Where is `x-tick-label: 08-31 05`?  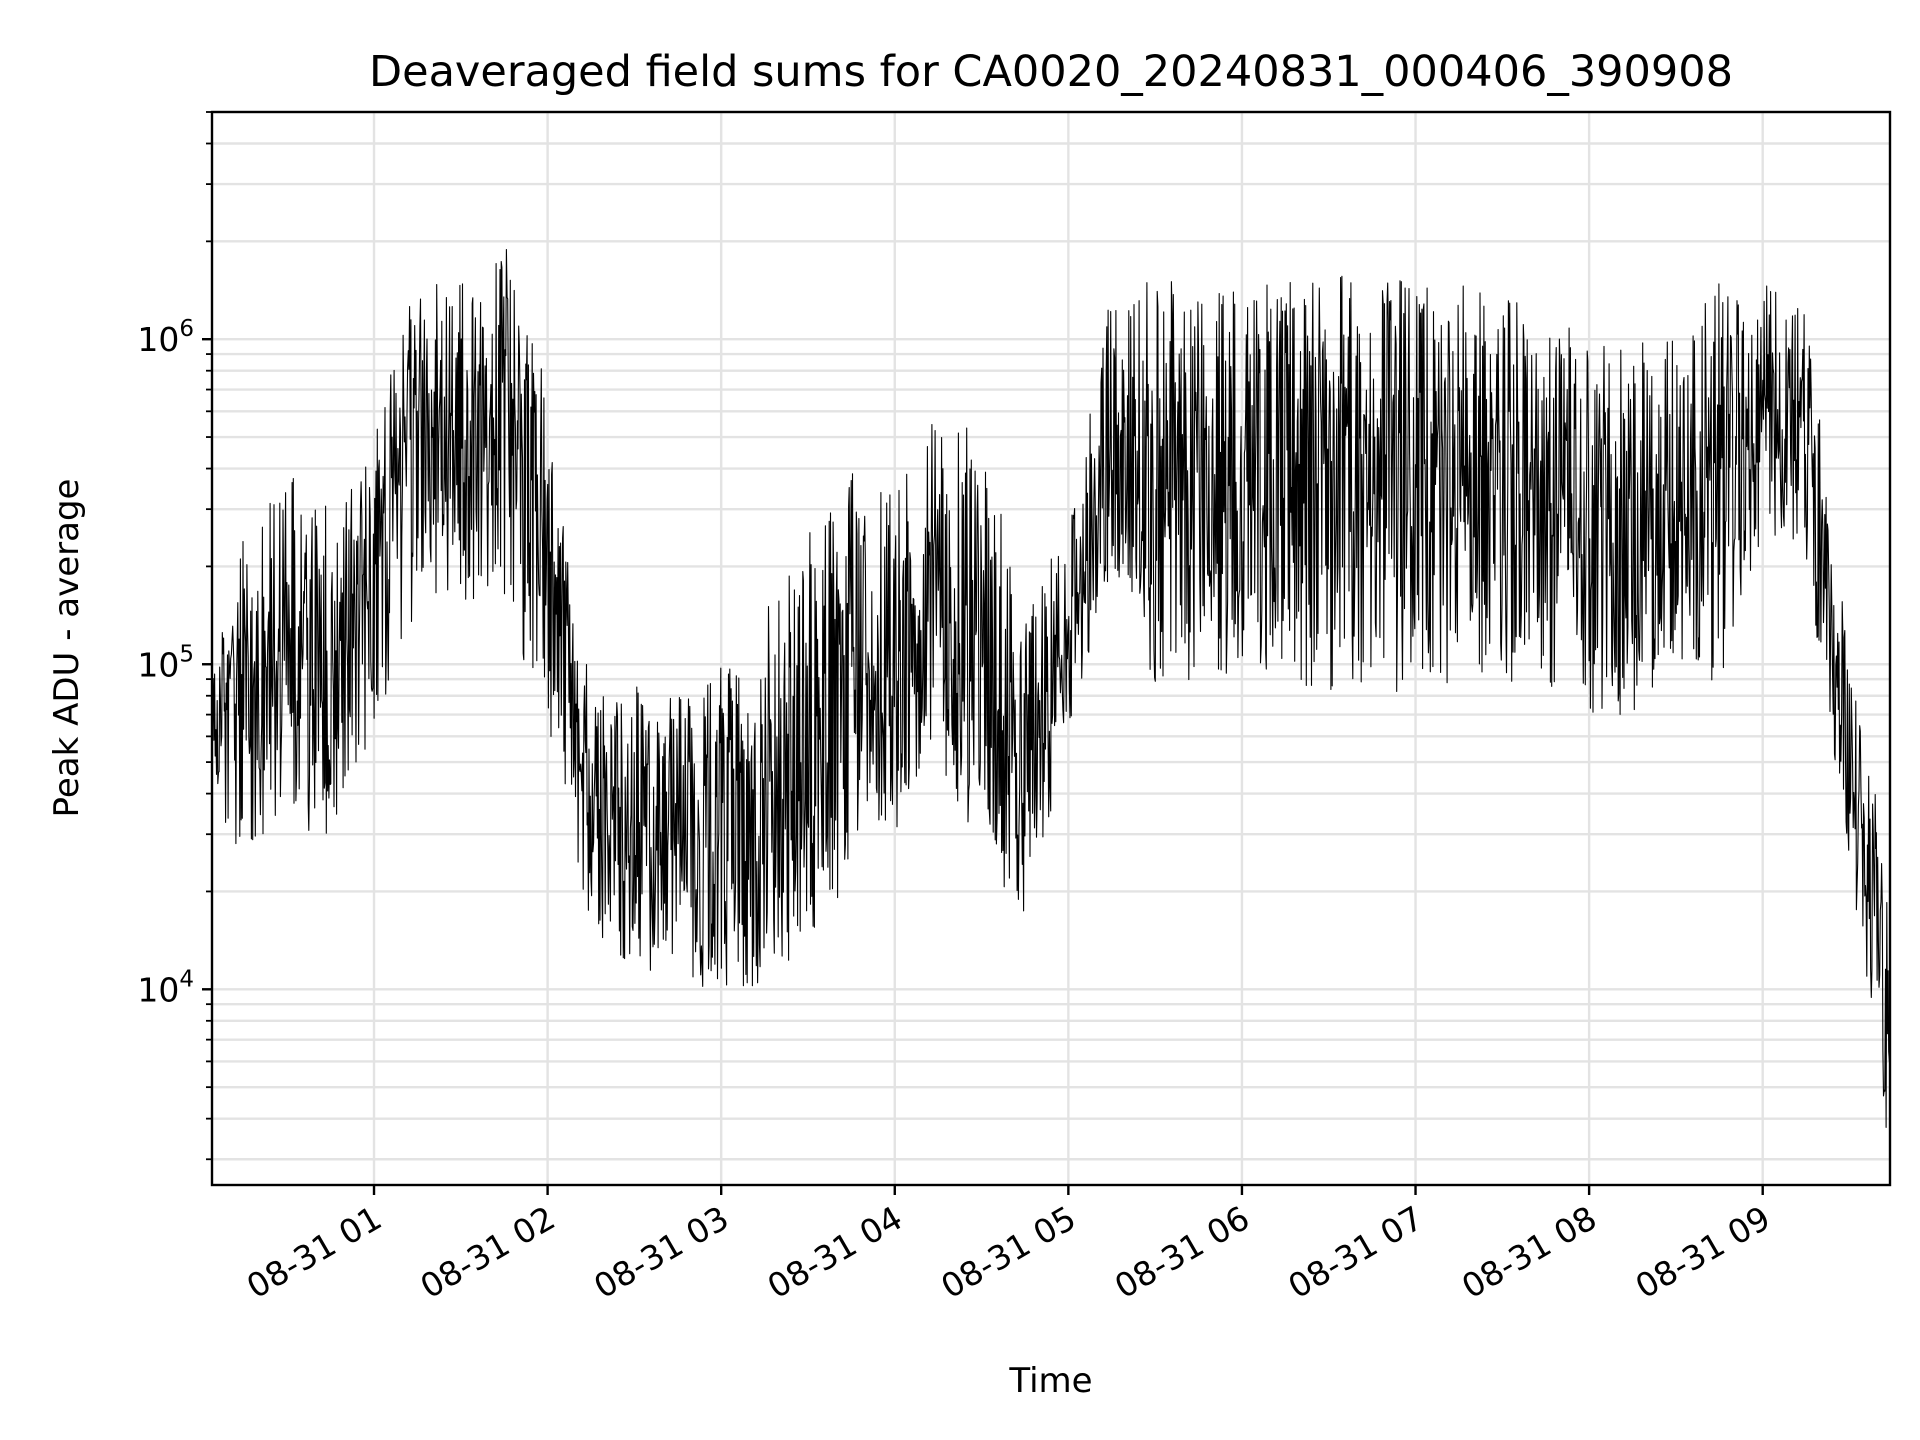 x-tick-label: 08-31 05 is located at coordinates (1008, 1252).